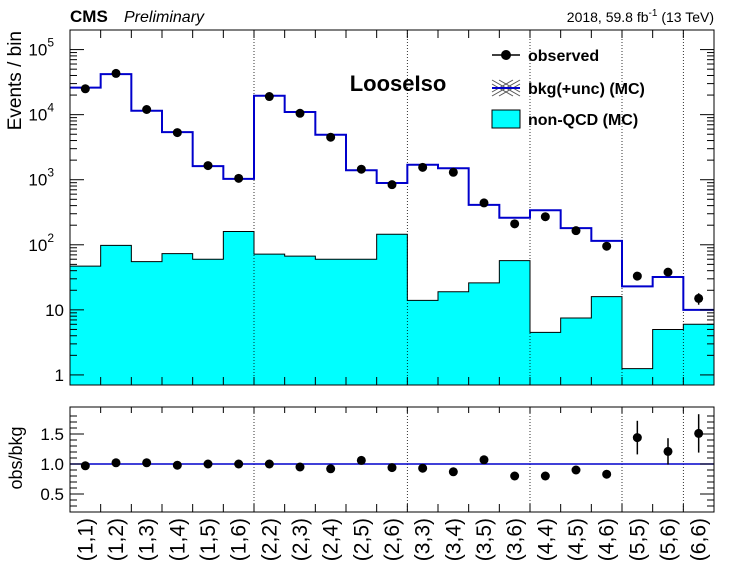 The height and width of the screenshot is (576, 748). Describe the element at coordinates (637, 539) in the screenshot. I see `x-category-label: (5,5)` at that location.